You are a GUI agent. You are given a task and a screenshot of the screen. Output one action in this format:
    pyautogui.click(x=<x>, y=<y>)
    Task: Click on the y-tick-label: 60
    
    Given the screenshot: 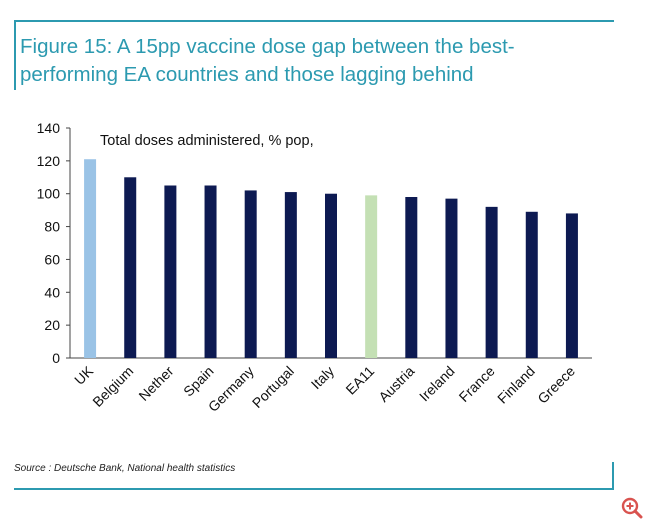 What is the action you would take?
    pyautogui.click(x=52, y=259)
    